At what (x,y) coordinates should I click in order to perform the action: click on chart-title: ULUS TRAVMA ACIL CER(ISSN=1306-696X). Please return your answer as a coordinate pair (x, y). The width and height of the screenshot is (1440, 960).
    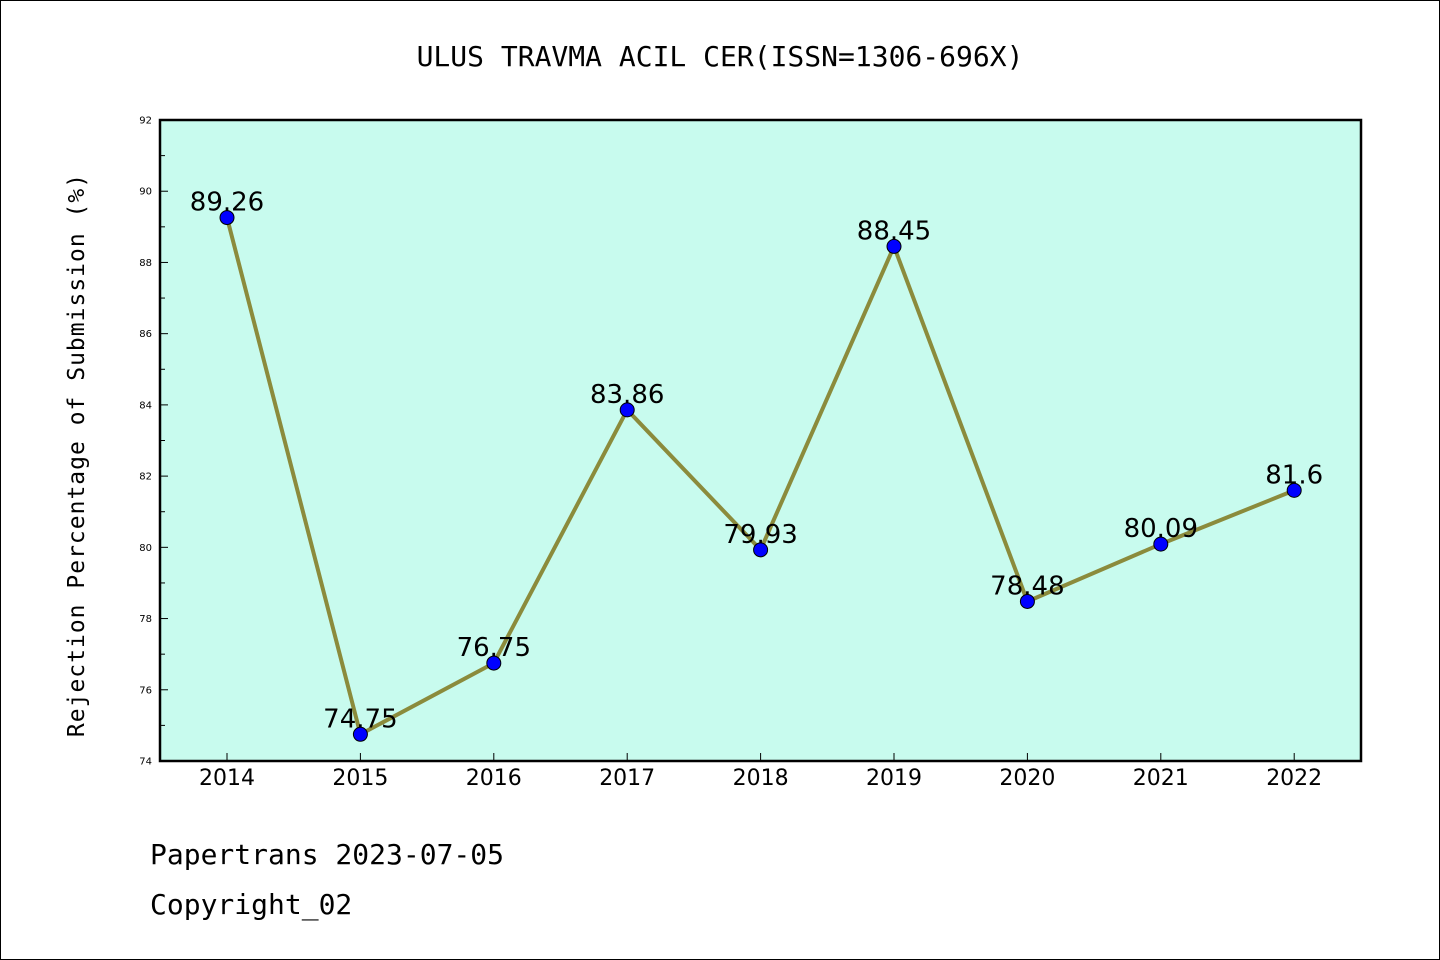
    Looking at the image, I should click on (720, 56).